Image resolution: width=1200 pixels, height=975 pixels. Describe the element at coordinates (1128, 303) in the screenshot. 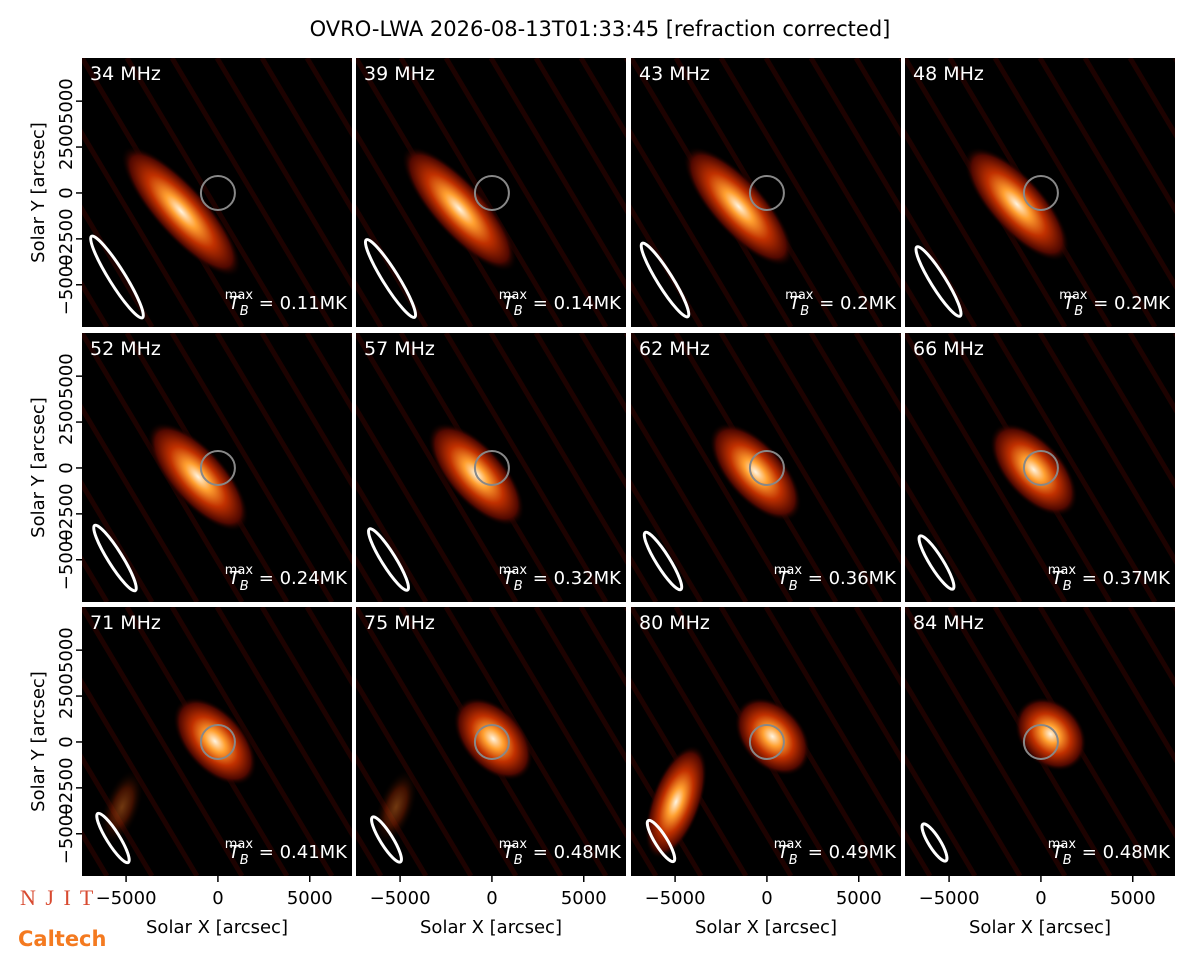

I see `tb-value: 0.2` at that location.